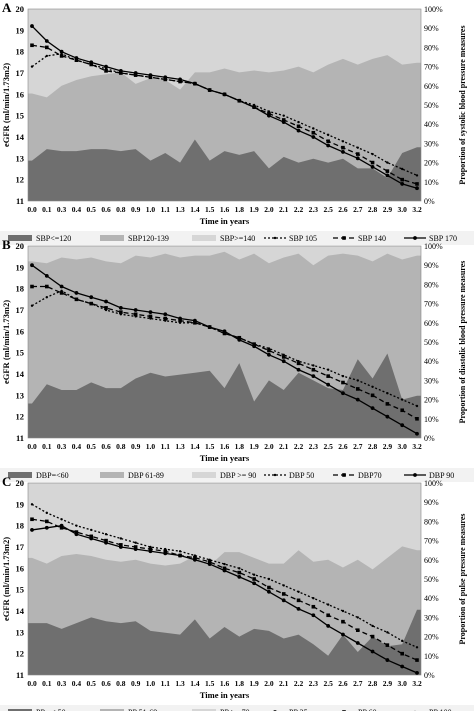  What do you see at coordinates (431, 656) in the screenshot?
I see `y2-tick-label: 10%` at bounding box center [431, 656].